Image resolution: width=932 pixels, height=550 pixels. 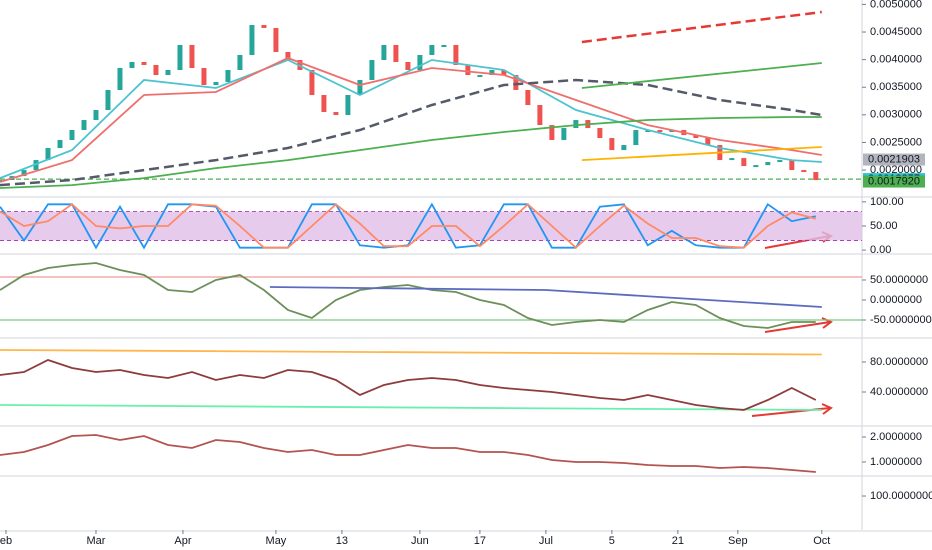 What do you see at coordinates (896, 115) in the screenshot?
I see `y-tick-label: 0.0030000` at bounding box center [896, 115].